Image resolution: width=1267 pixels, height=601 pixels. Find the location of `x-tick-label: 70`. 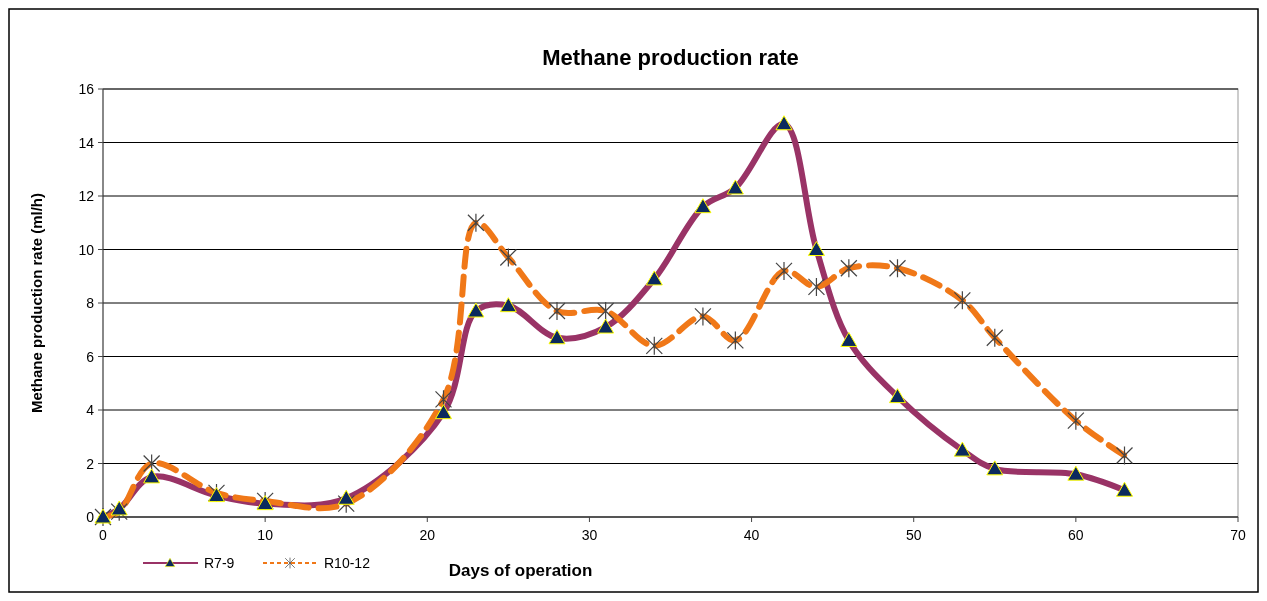

x-tick-label: 70 is located at coordinates (1238, 535).